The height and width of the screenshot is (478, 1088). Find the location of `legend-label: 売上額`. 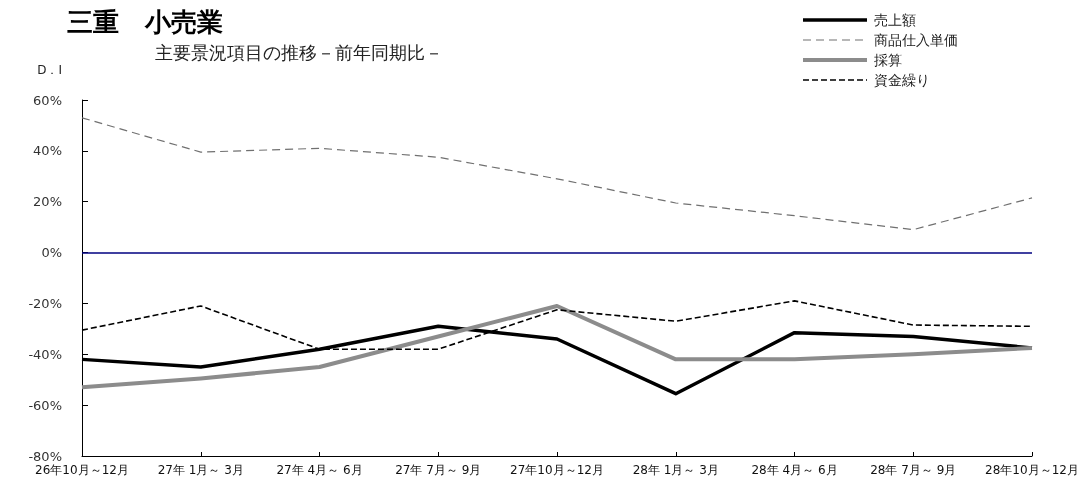

legend-label: 売上額 is located at coordinates (895, 20).